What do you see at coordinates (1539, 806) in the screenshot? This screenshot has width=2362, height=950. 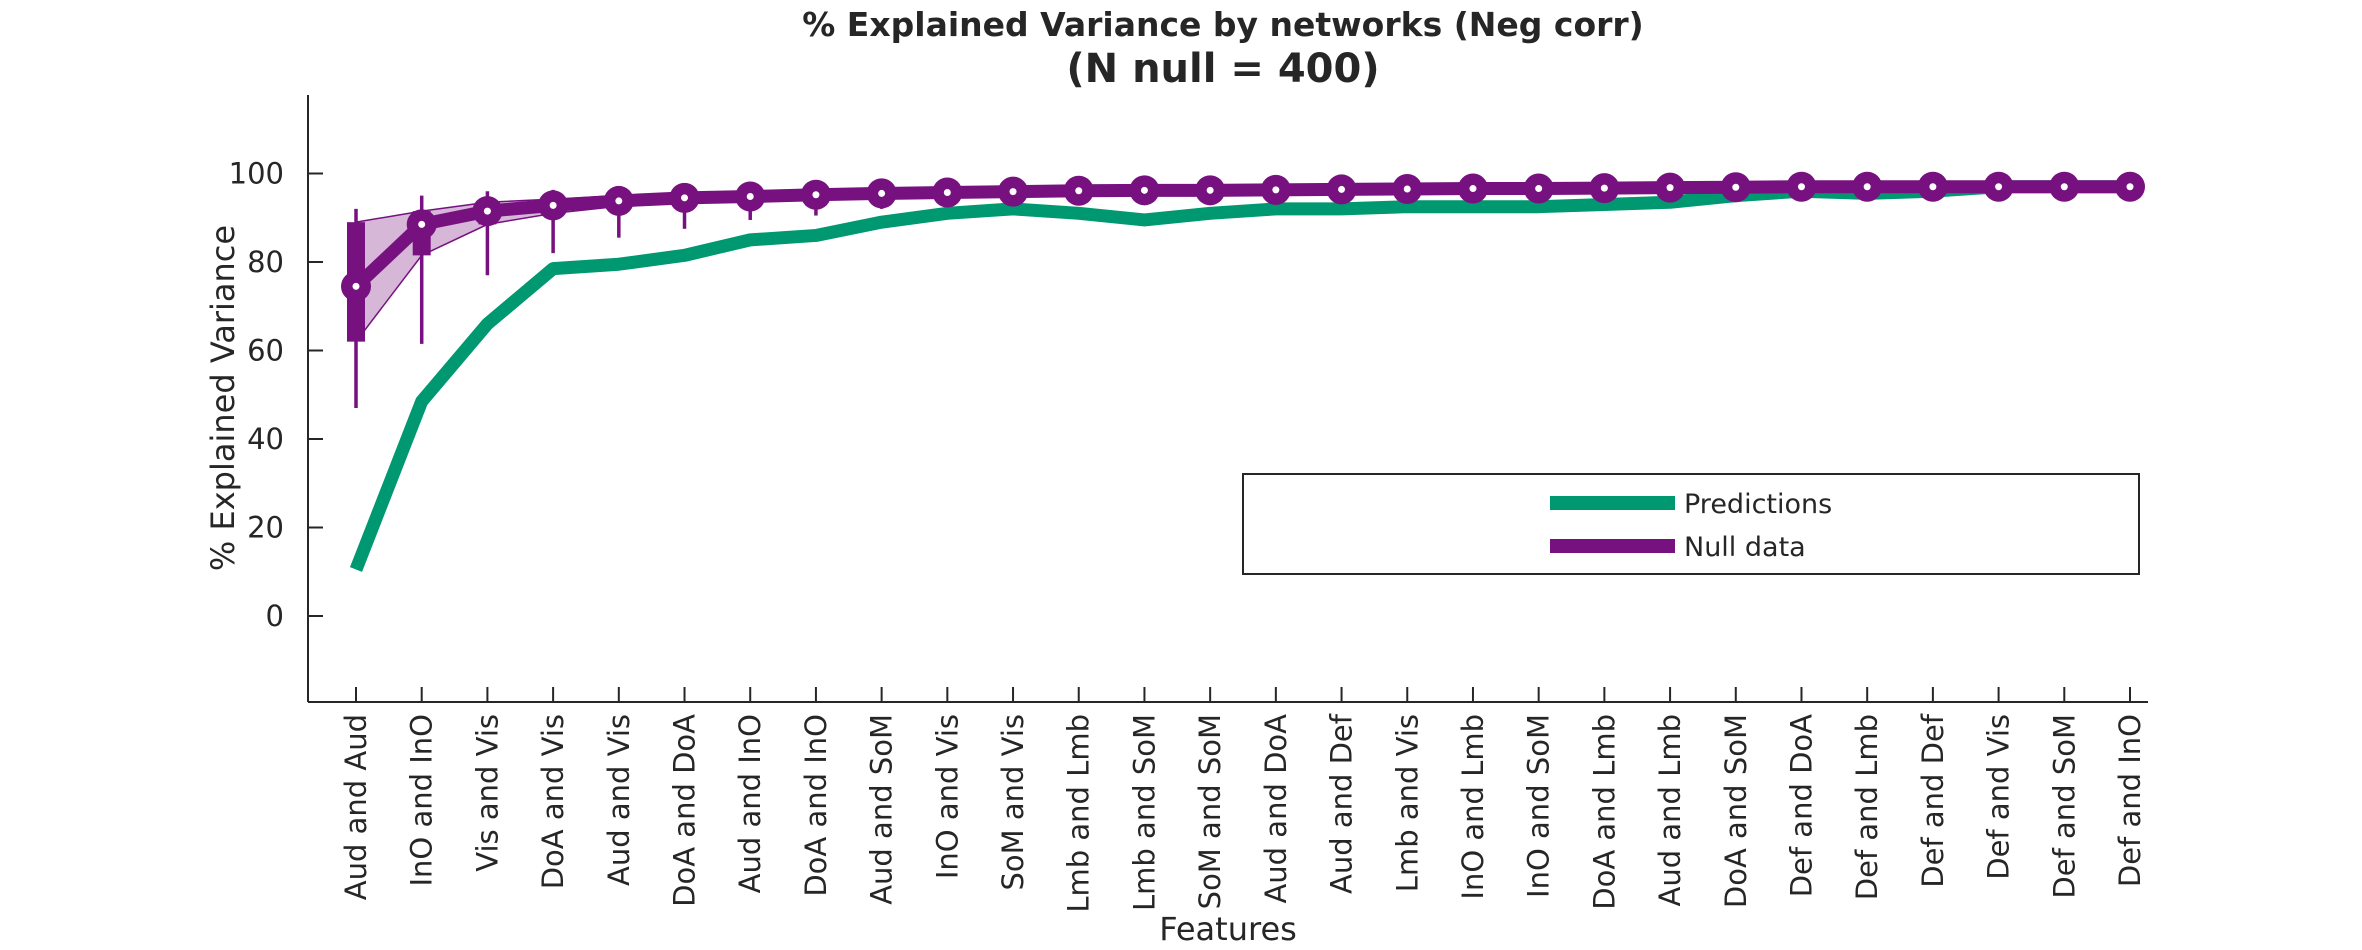 I see `x-tick-label: InO and SoM` at bounding box center [1539, 806].